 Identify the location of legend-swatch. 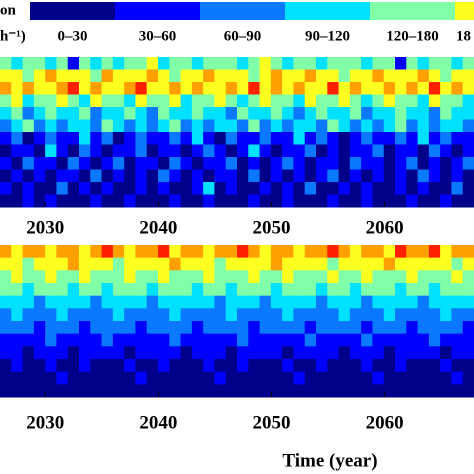
(72, 11).